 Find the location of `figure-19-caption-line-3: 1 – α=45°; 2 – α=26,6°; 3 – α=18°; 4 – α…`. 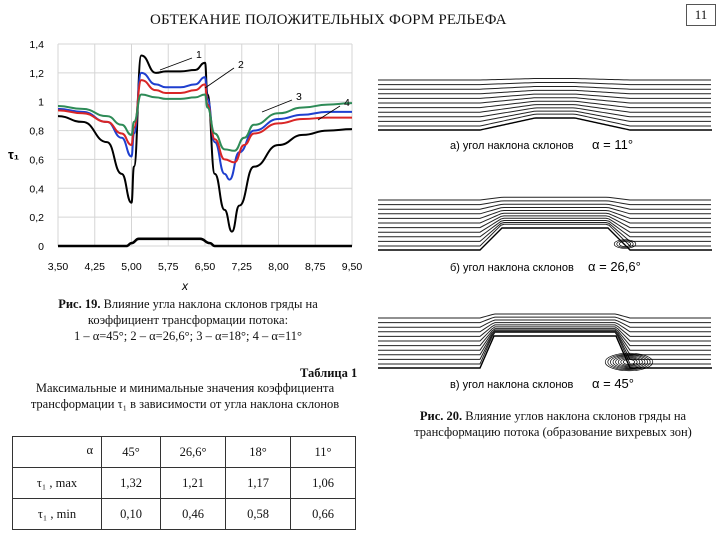

figure-19-caption-line-3: 1 – α=45°; 2 – α=26,6°; 3 – α=18°; 4 – α… is located at coordinates (188, 336).